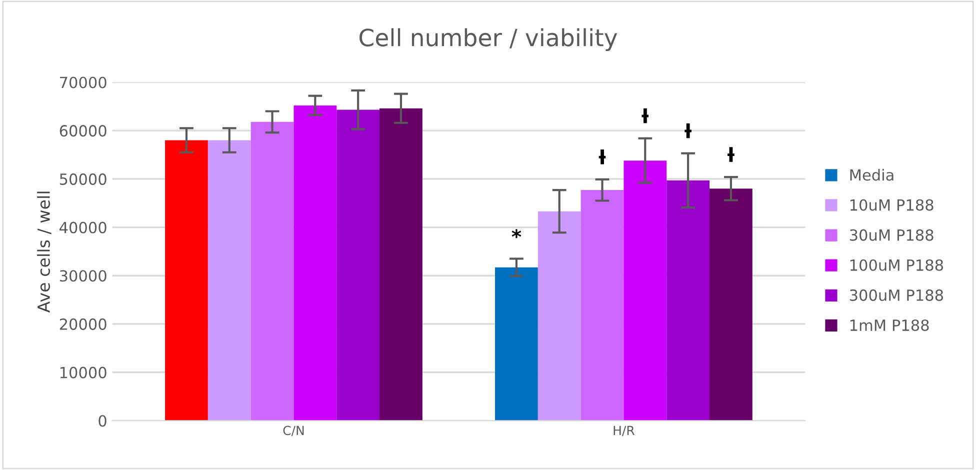 This screenshot has width=976, height=470. Describe the element at coordinates (897, 265) in the screenshot. I see `legend-label: 100uM P188` at that location.